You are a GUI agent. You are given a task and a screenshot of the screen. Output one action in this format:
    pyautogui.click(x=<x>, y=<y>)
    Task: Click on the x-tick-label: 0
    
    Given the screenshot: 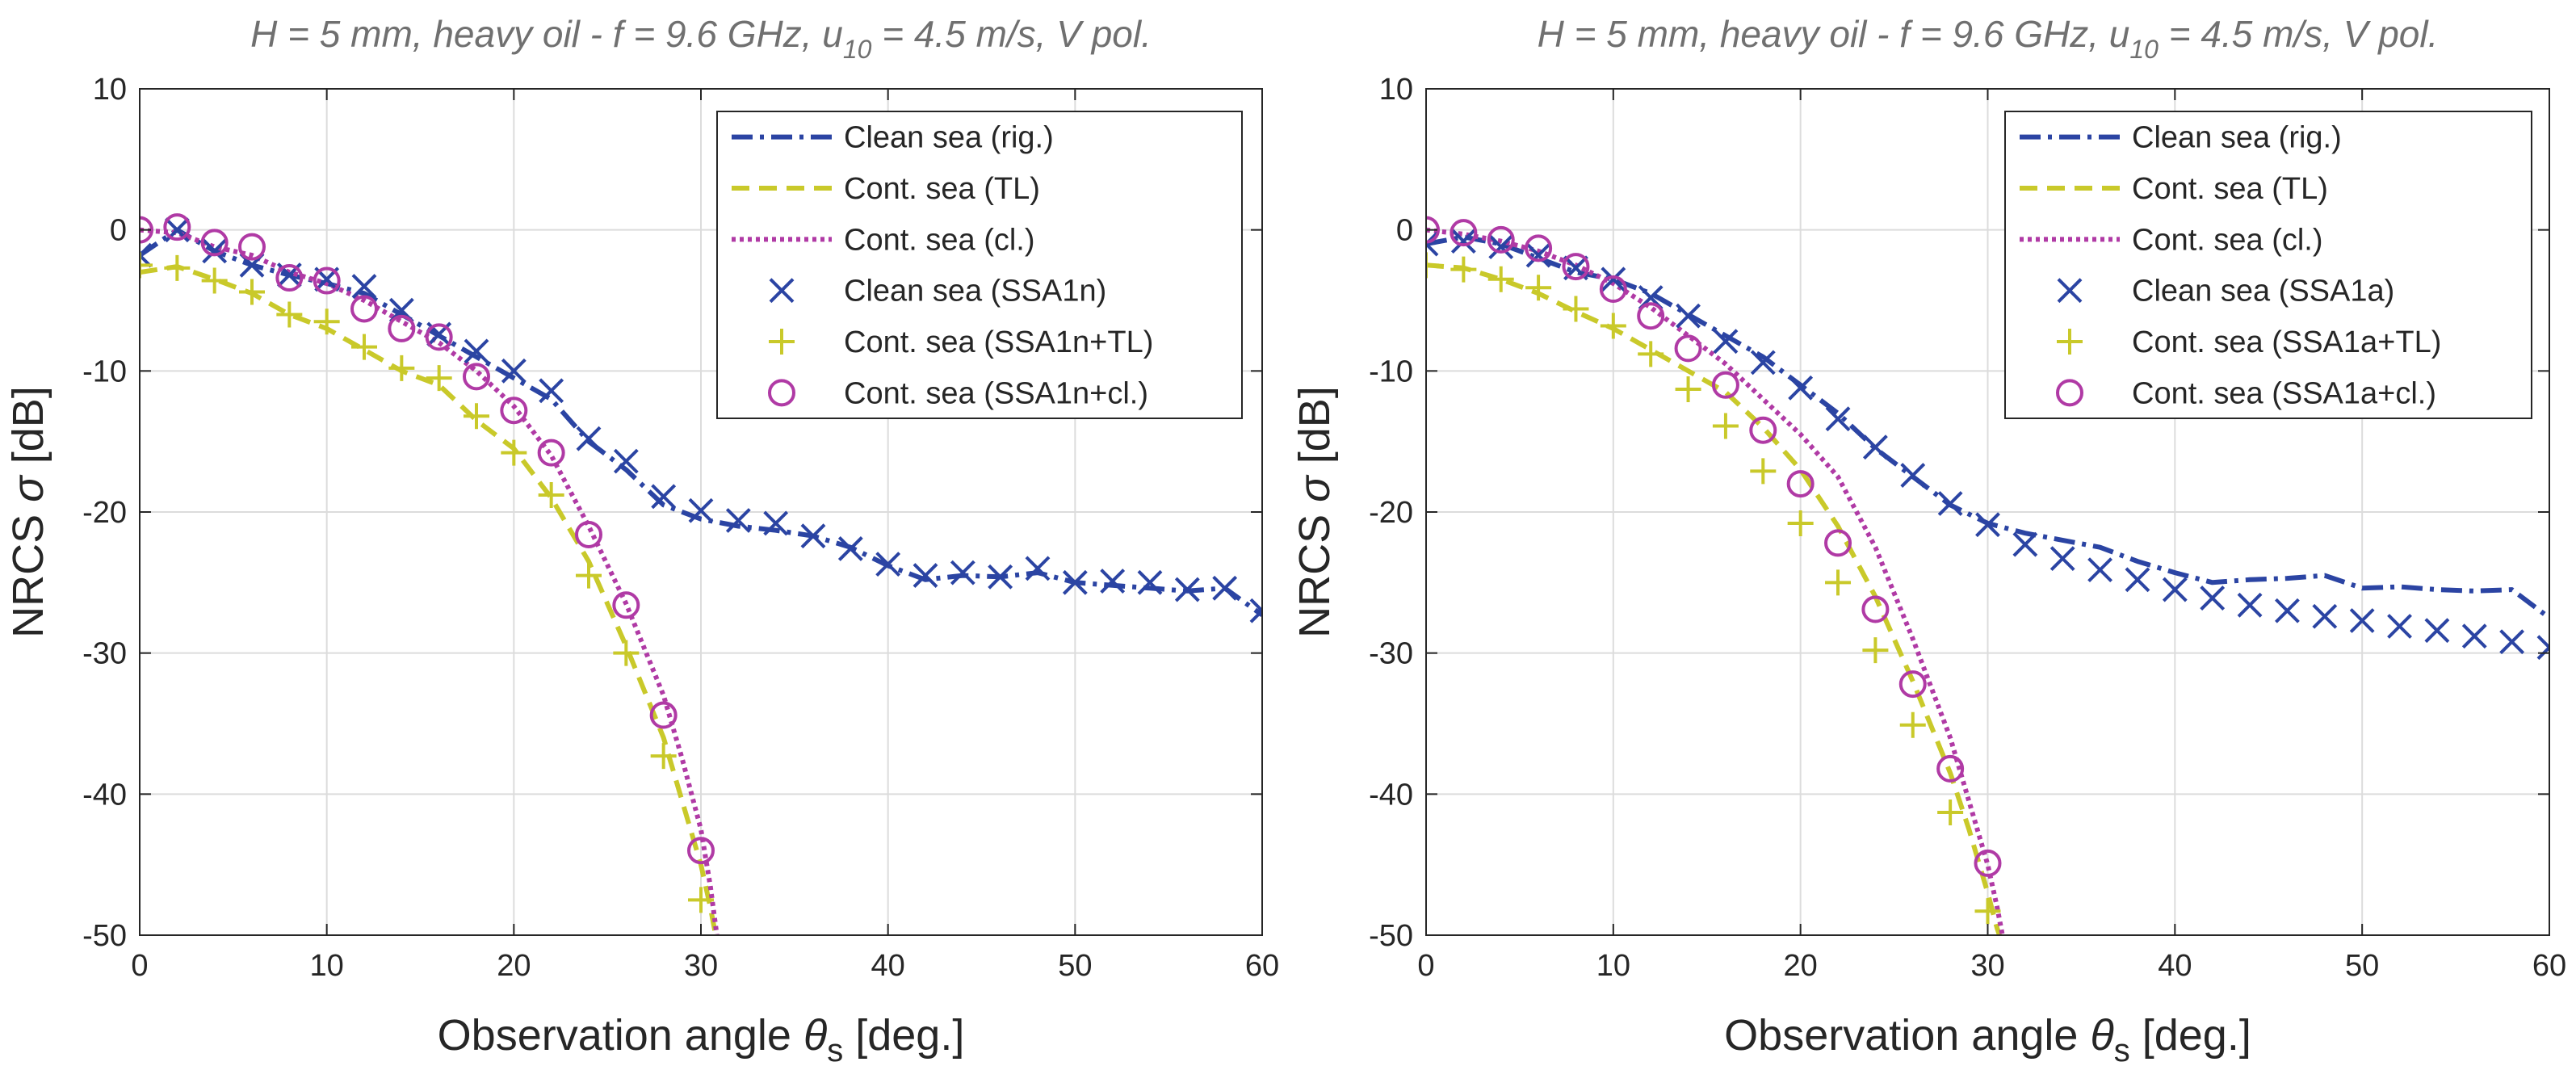 What is the action you would take?
    pyautogui.click(x=1425, y=966)
    